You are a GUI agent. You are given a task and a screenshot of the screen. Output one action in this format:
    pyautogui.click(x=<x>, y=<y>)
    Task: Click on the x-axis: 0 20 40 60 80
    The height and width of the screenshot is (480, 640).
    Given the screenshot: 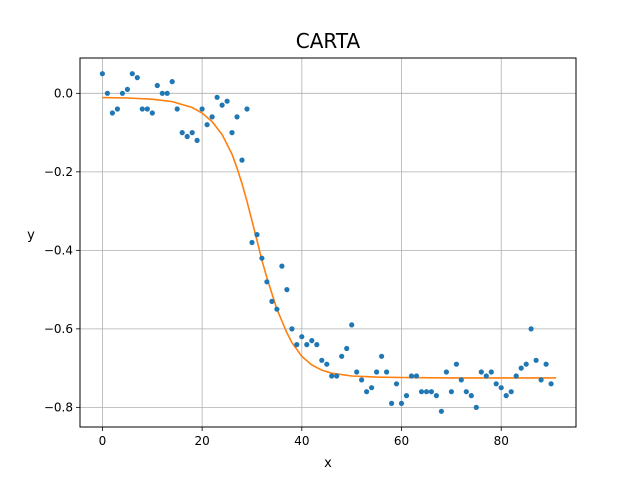 What is the action you would take?
    pyautogui.click(x=304, y=437)
    